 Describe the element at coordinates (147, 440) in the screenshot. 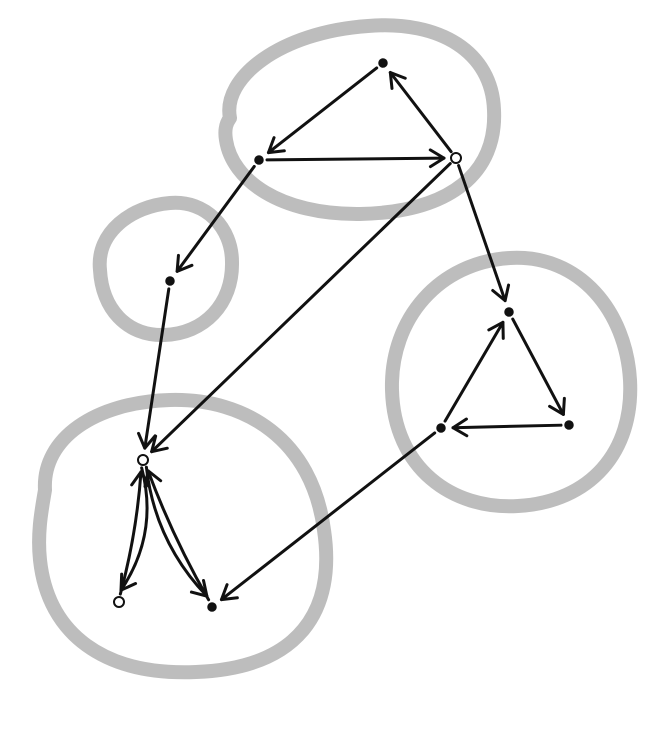

I see `arrowhead-mid-a-to-bl-hub` at that location.